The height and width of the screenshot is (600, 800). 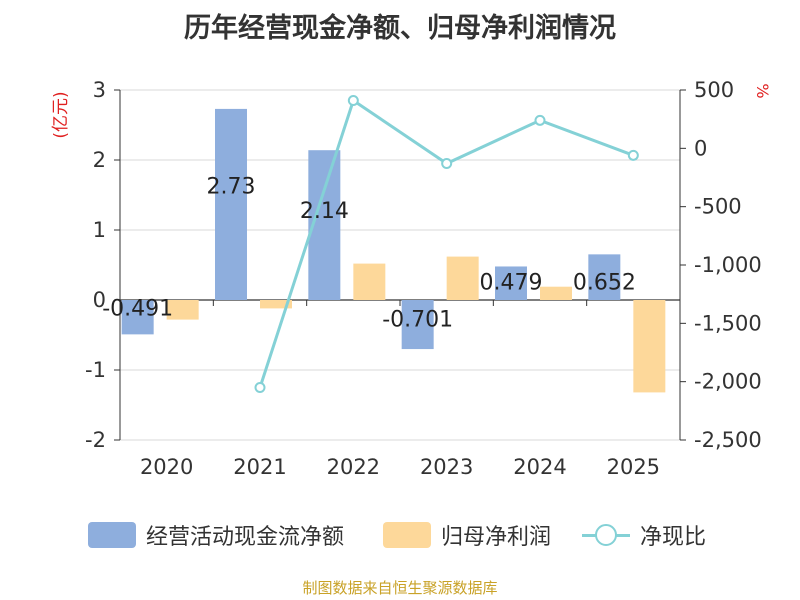 What do you see at coordinates (95, 440) in the screenshot?
I see `left-tick-label: -2` at bounding box center [95, 440].